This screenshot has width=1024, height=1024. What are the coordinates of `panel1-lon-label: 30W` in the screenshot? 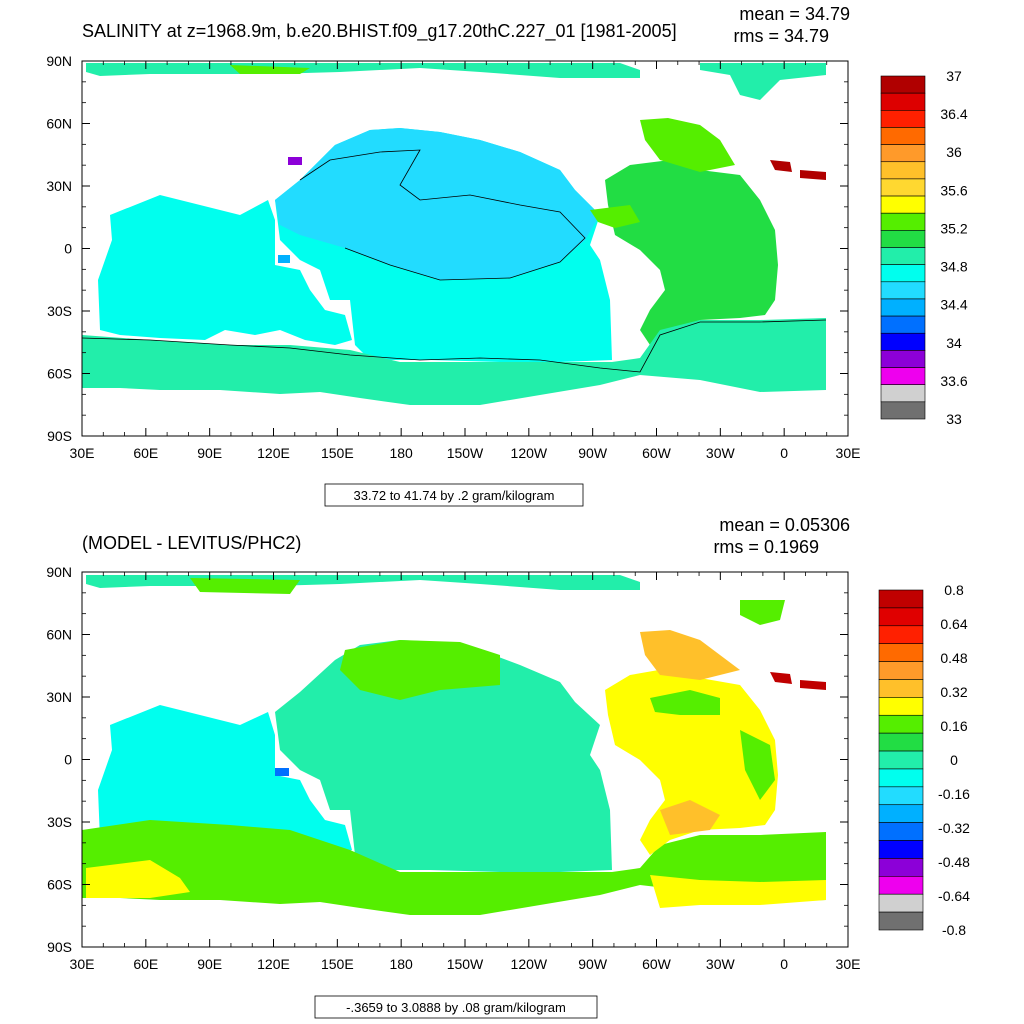 It's located at (721, 453).